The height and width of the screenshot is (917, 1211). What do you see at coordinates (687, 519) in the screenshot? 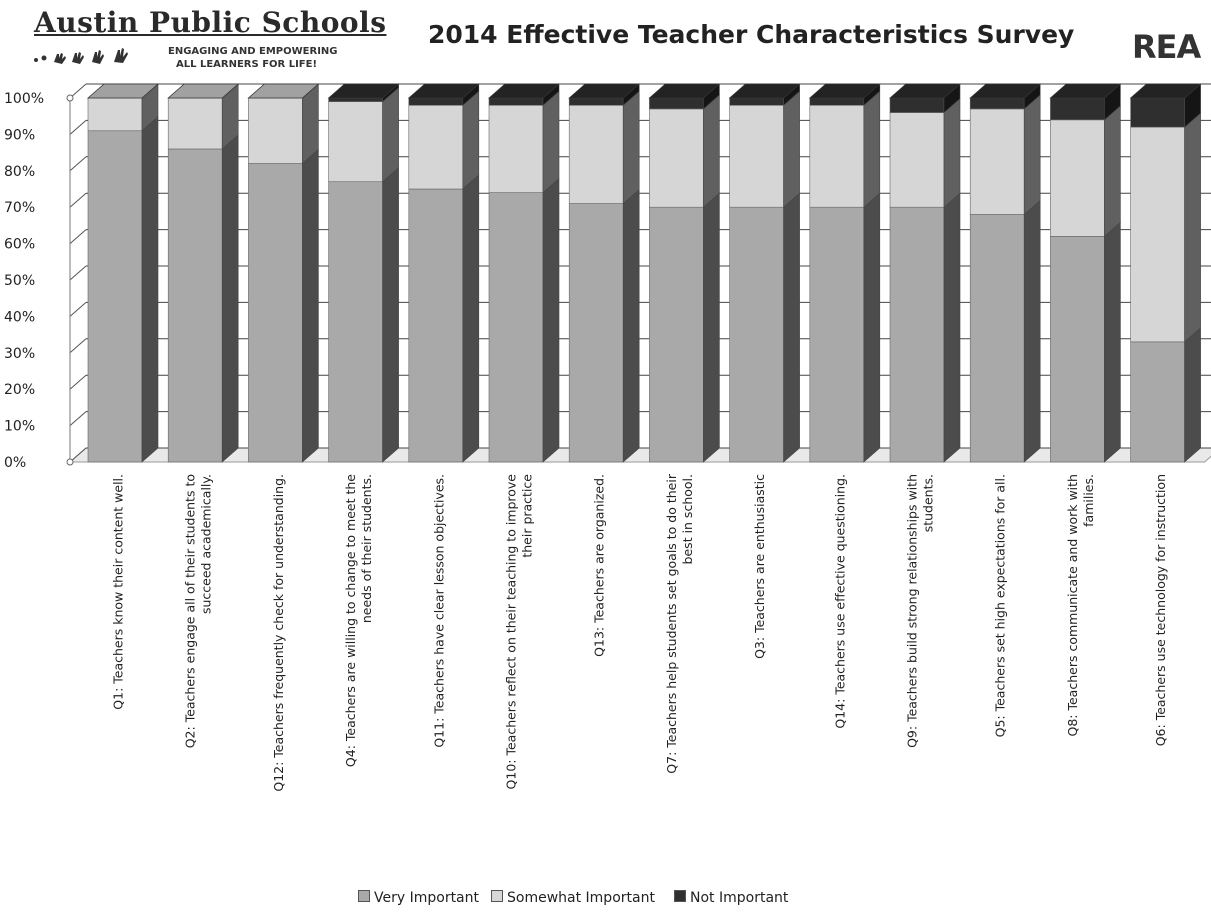
I see `x-tick-label: best in school.` at bounding box center [687, 519].